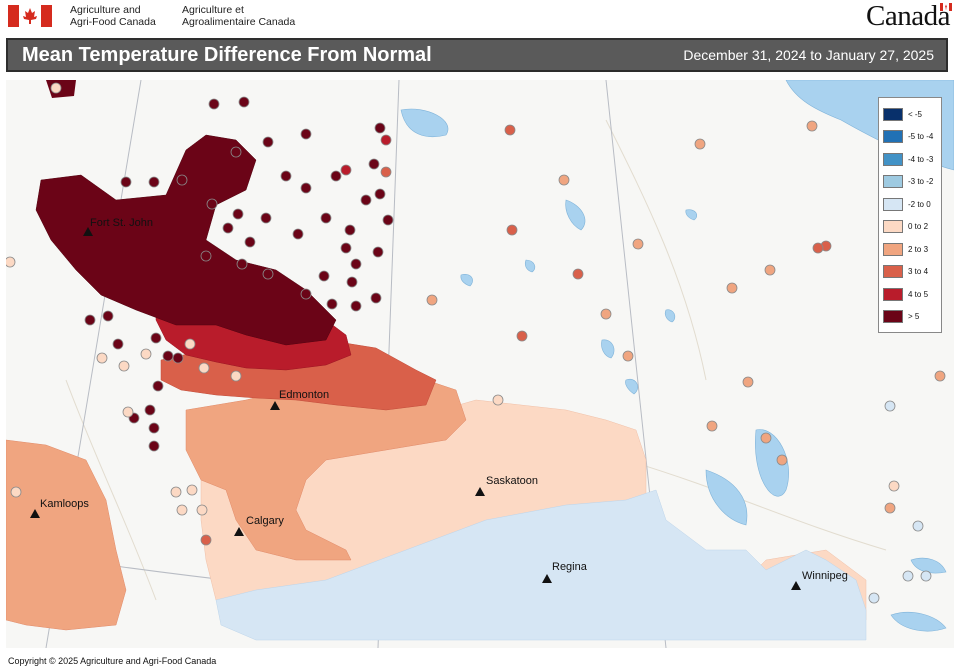  Describe the element at coordinates (825, 576) in the screenshot. I see `city-label: Winnipeg` at that location.